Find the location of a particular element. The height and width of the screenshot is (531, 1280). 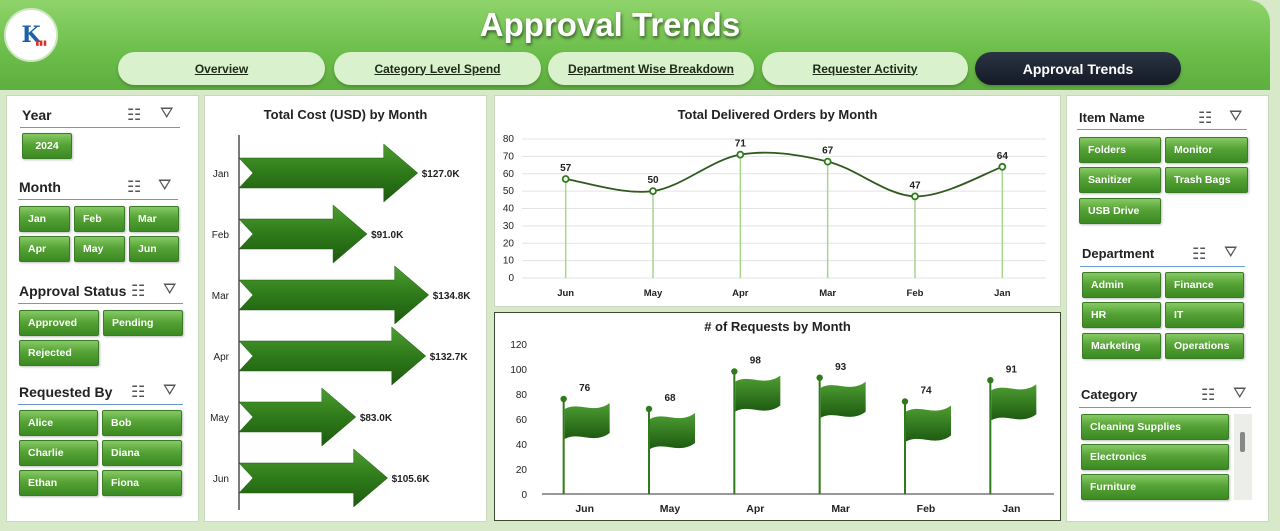

cost-category-label: May is located at coordinates (219, 418).